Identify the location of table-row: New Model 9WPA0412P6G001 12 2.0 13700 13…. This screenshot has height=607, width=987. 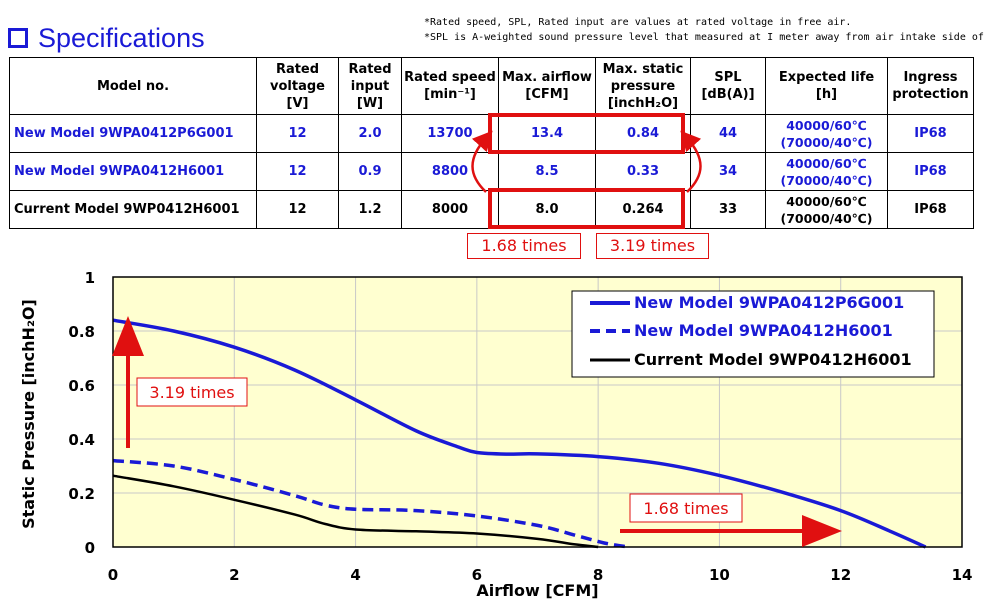
(491, 133).